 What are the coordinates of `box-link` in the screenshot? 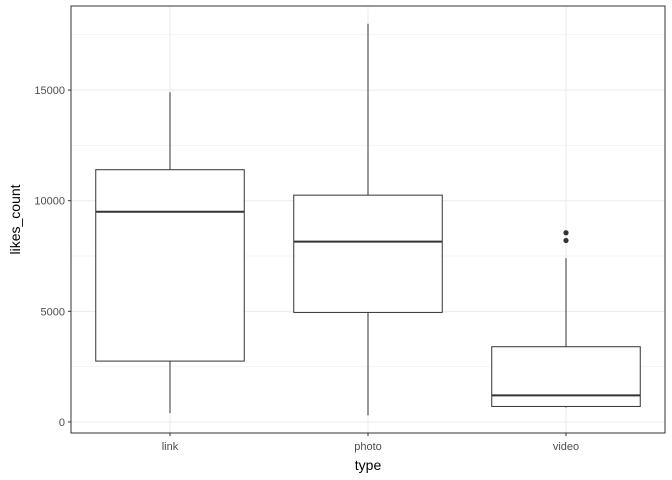 It's located at (170, 265).